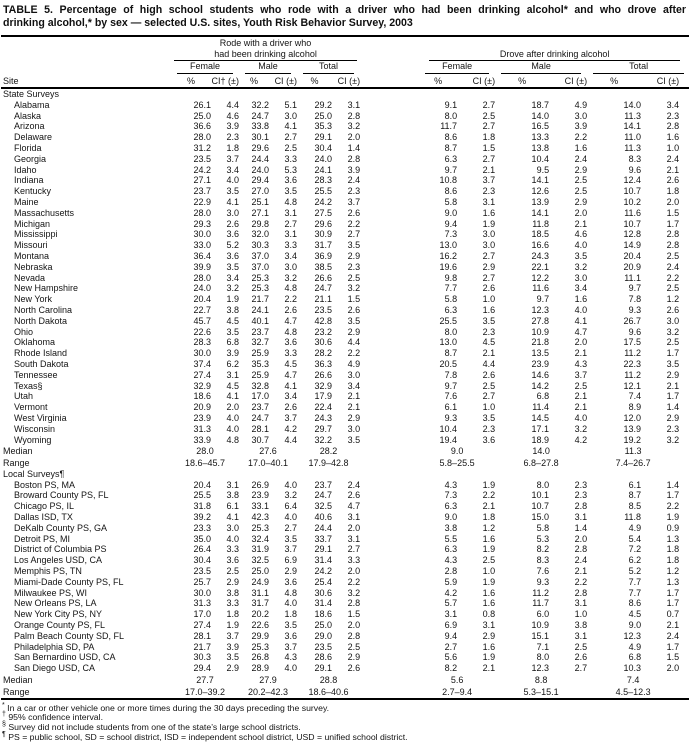 Image resolution: width=689 pixels, height=746 pixels. Describe the element at coordinates (202, 385) in the screenshot. I see `value-cell: 32.9` at that location.